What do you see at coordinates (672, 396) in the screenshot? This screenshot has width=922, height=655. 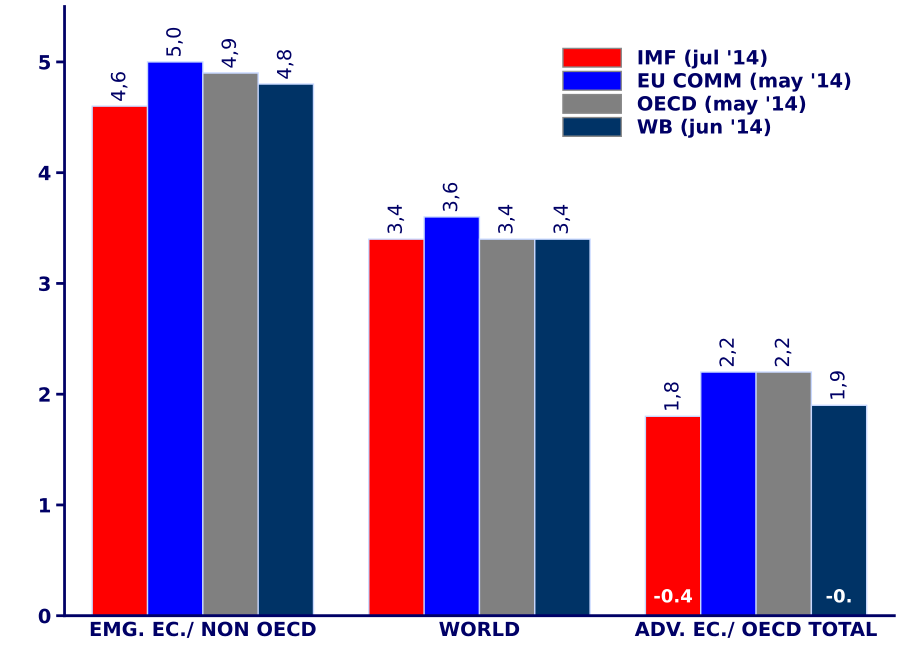 I see `data-label: 1,8` at bounding box center [672, 396].